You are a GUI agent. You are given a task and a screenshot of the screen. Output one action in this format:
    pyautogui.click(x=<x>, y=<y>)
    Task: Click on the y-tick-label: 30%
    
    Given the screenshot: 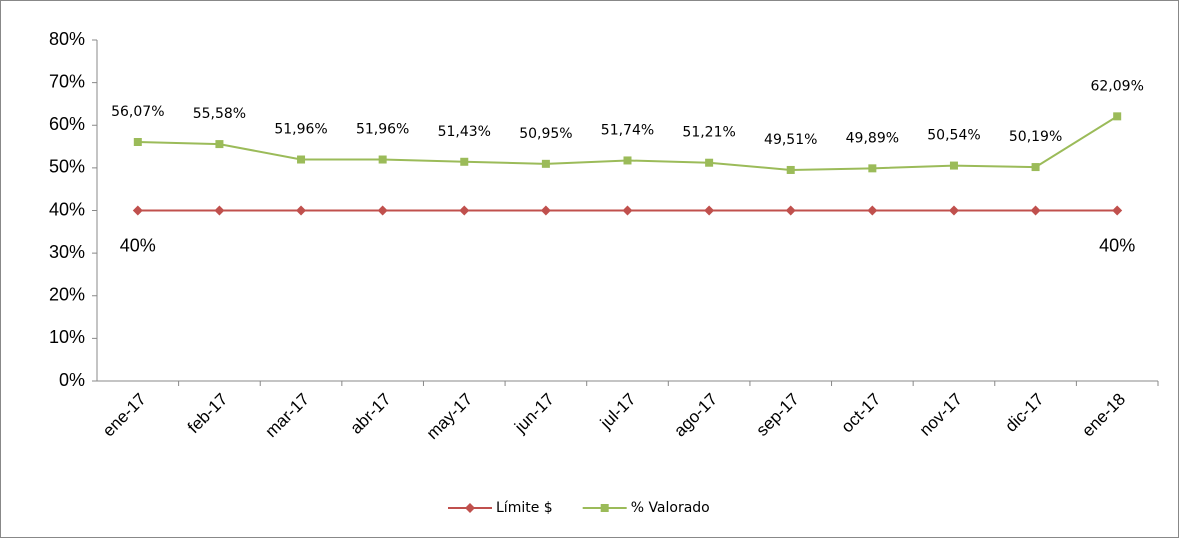 What is the action you would take?
    pyautogui.click(x=67, y=252)
    